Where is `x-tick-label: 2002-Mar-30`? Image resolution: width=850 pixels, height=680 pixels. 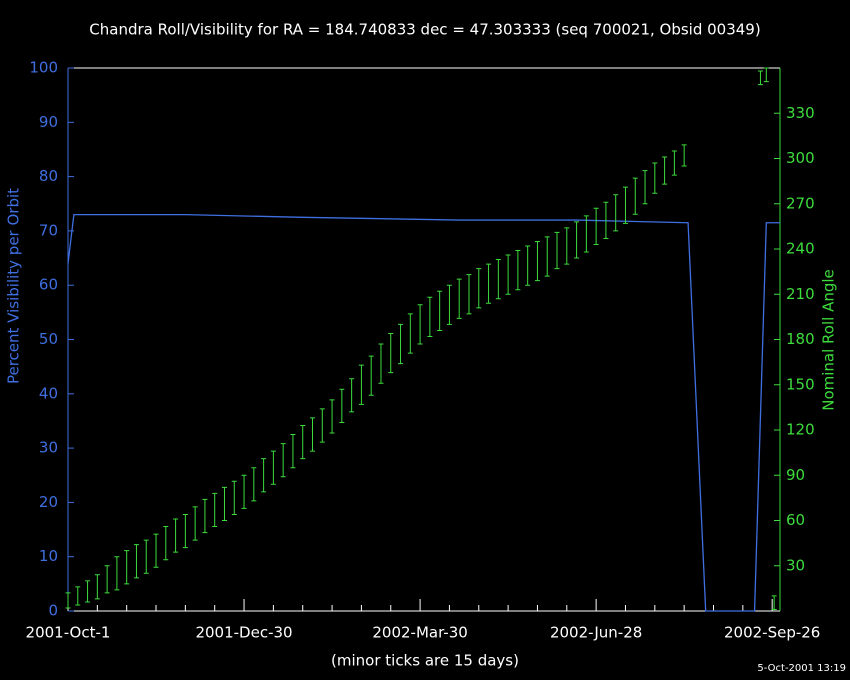 x-tick-label: 2002-Mar-30 is located at coordinates (419, 633).